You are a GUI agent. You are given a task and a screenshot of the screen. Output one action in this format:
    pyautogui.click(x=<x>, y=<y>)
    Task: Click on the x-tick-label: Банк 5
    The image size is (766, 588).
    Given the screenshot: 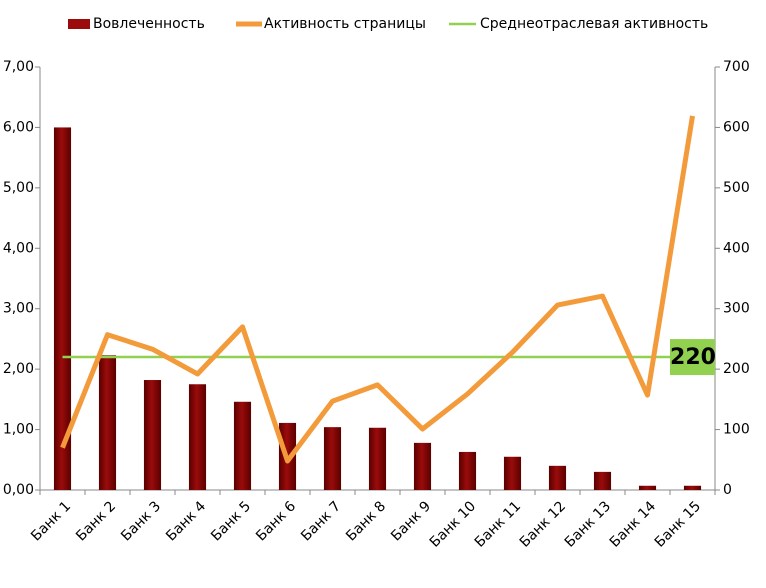 What is the action you would take?
    pyautogui.click(x=231, y=521)
    